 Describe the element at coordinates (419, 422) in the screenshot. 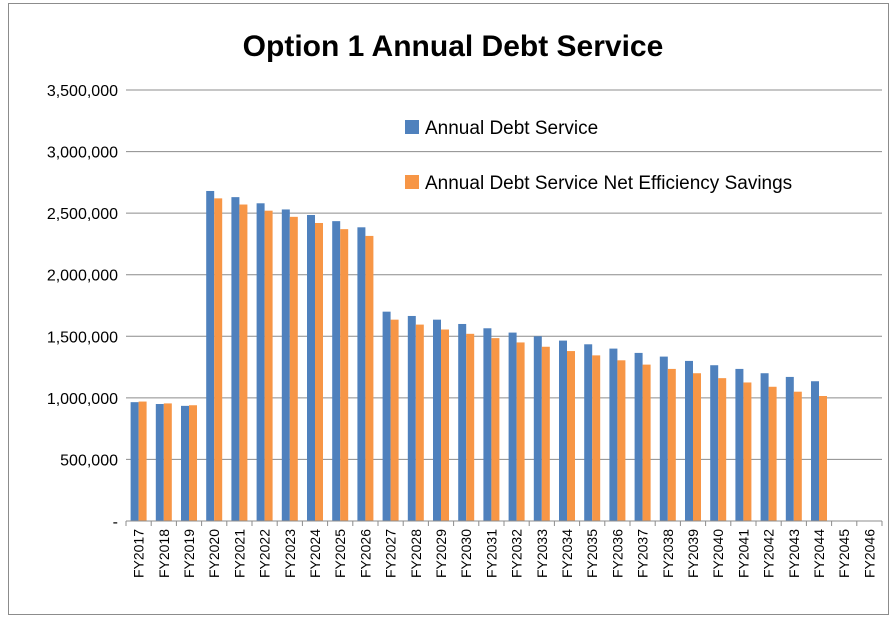

I see `bar-net-savings-fy2028` at that location.